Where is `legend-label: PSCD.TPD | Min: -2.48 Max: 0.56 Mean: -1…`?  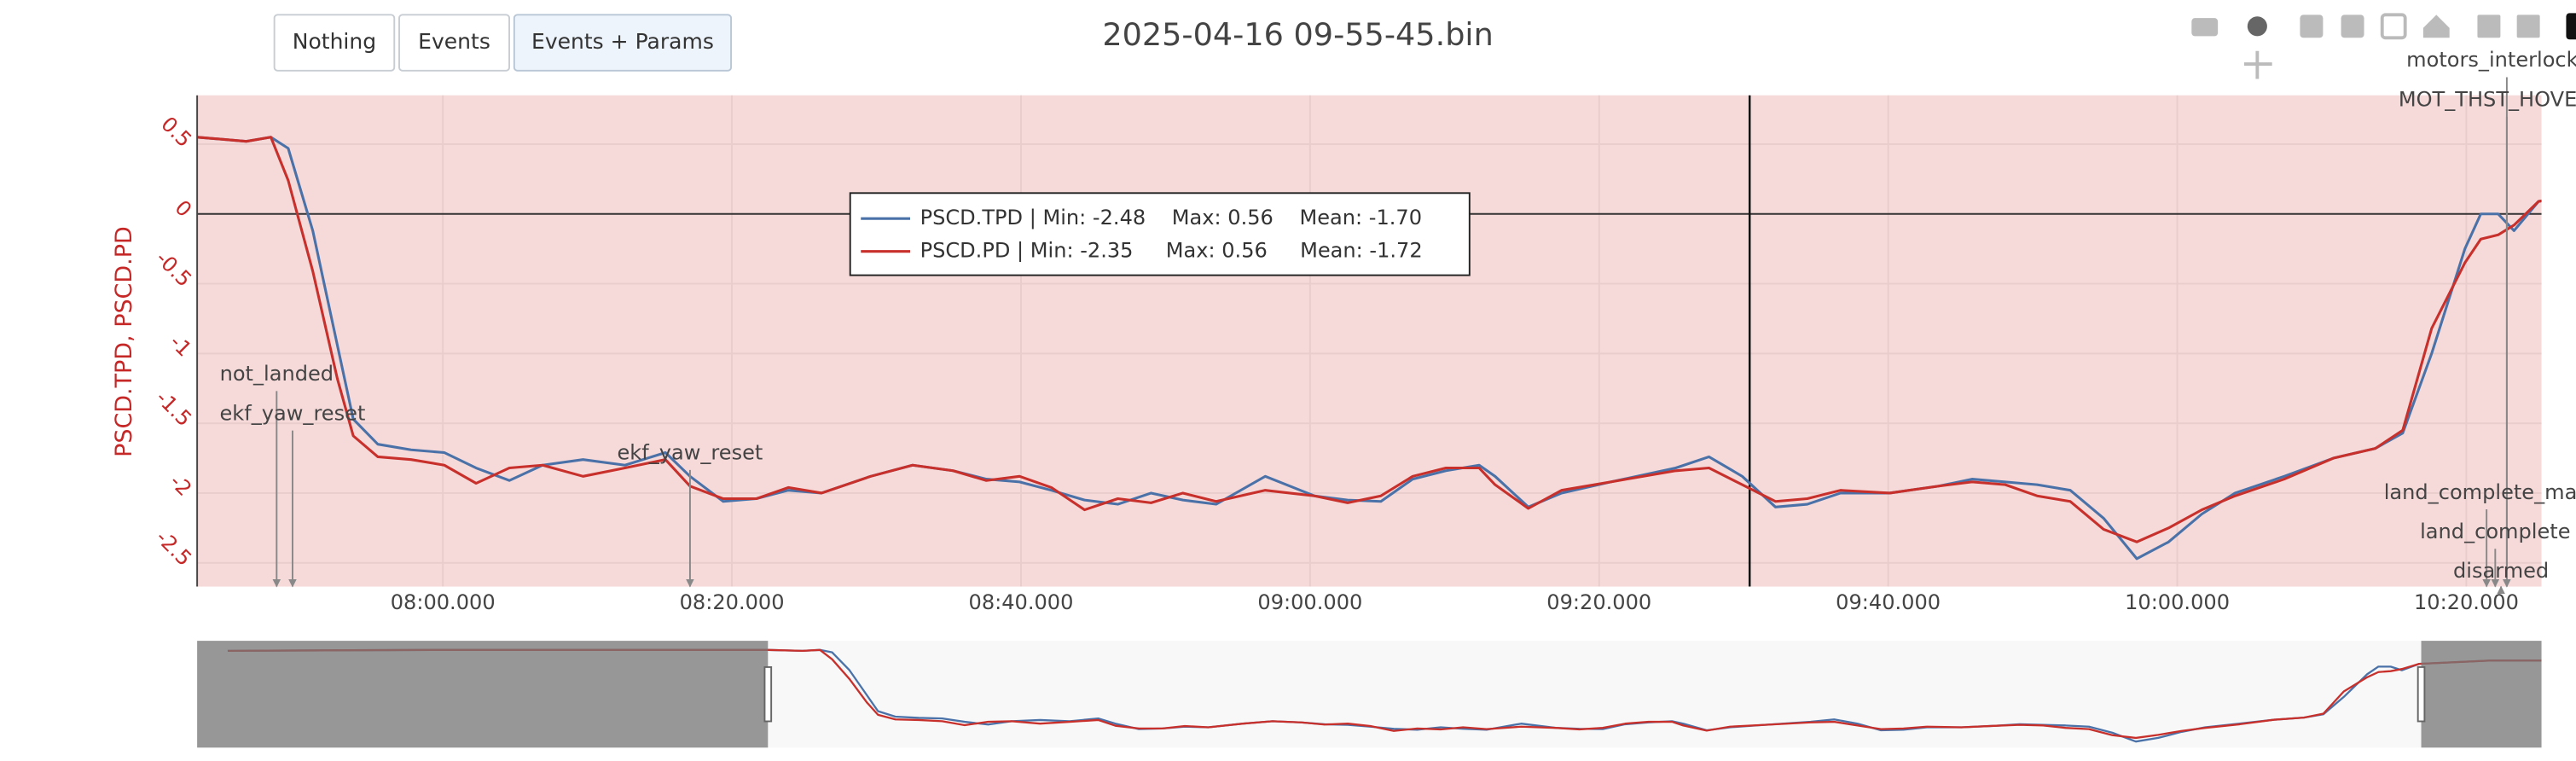
legend-label: PSCD.TPD | Min: -2.48 Max: 0.56 Mean: -1… is located at coordinates (1171, 217).